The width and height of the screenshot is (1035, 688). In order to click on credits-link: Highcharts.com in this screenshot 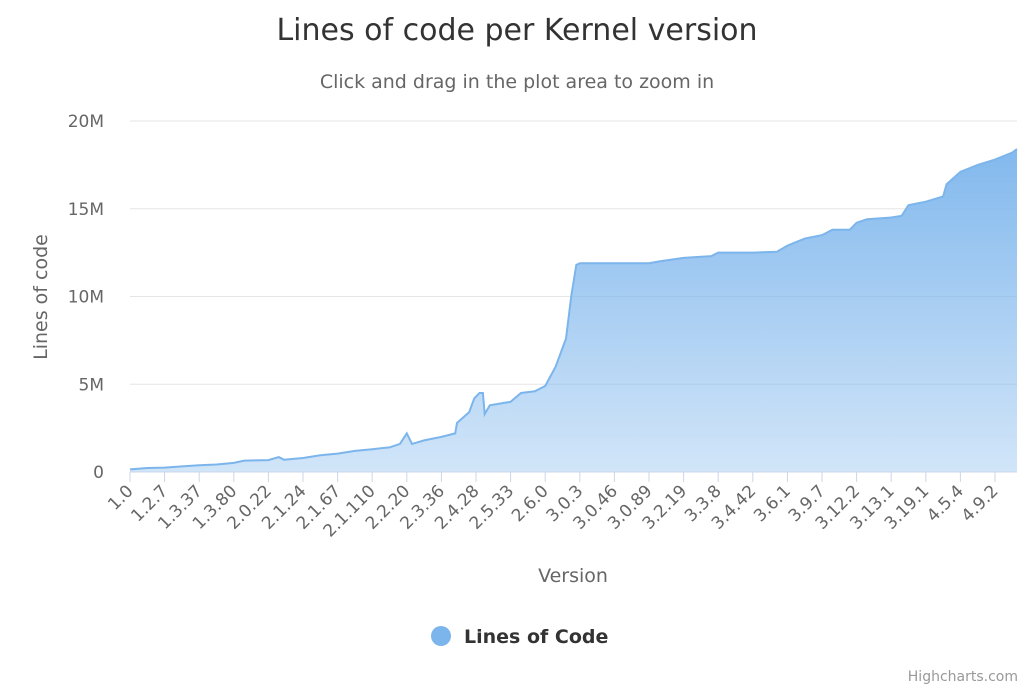, I will do `click(963, 677)`.